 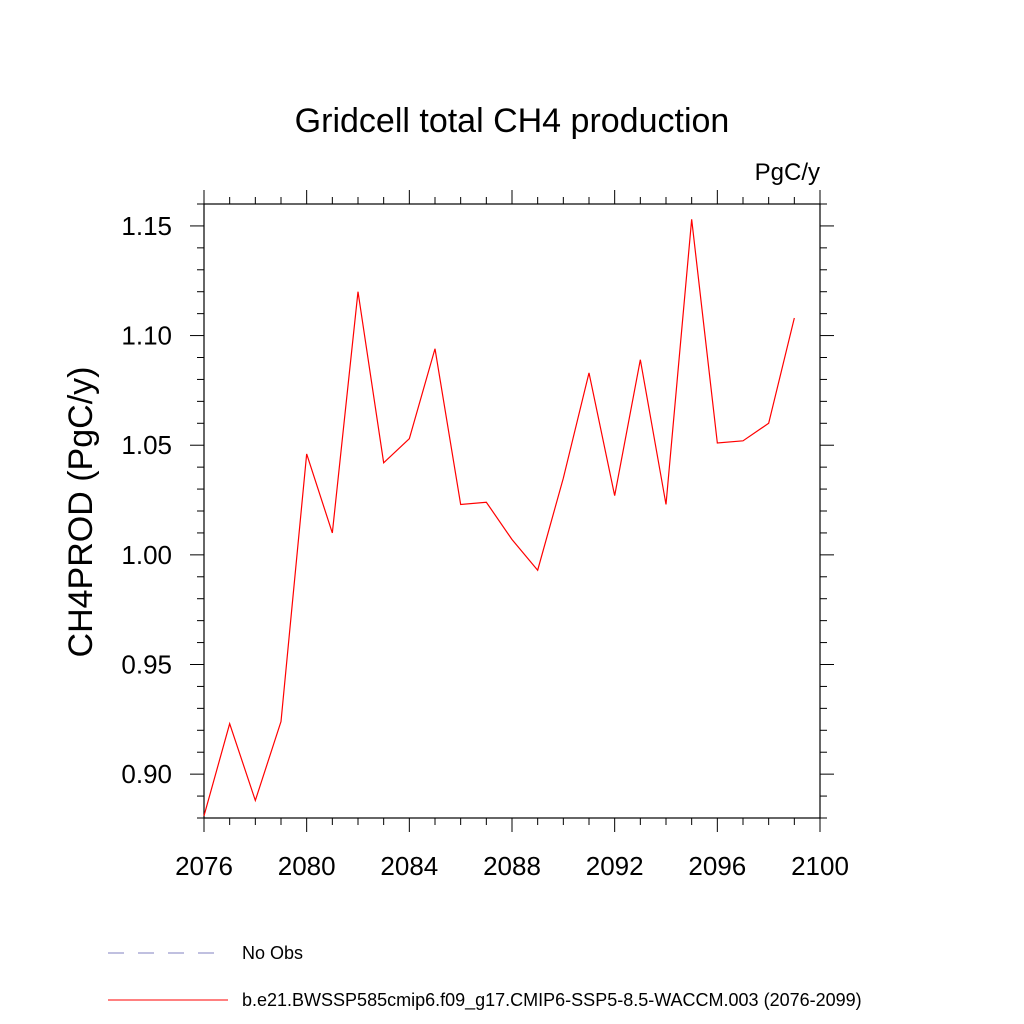 What do you see at coordinates (787, 172) in the screenshot?
I see `units-label: PgC/y` at bounding box center [787, 172].